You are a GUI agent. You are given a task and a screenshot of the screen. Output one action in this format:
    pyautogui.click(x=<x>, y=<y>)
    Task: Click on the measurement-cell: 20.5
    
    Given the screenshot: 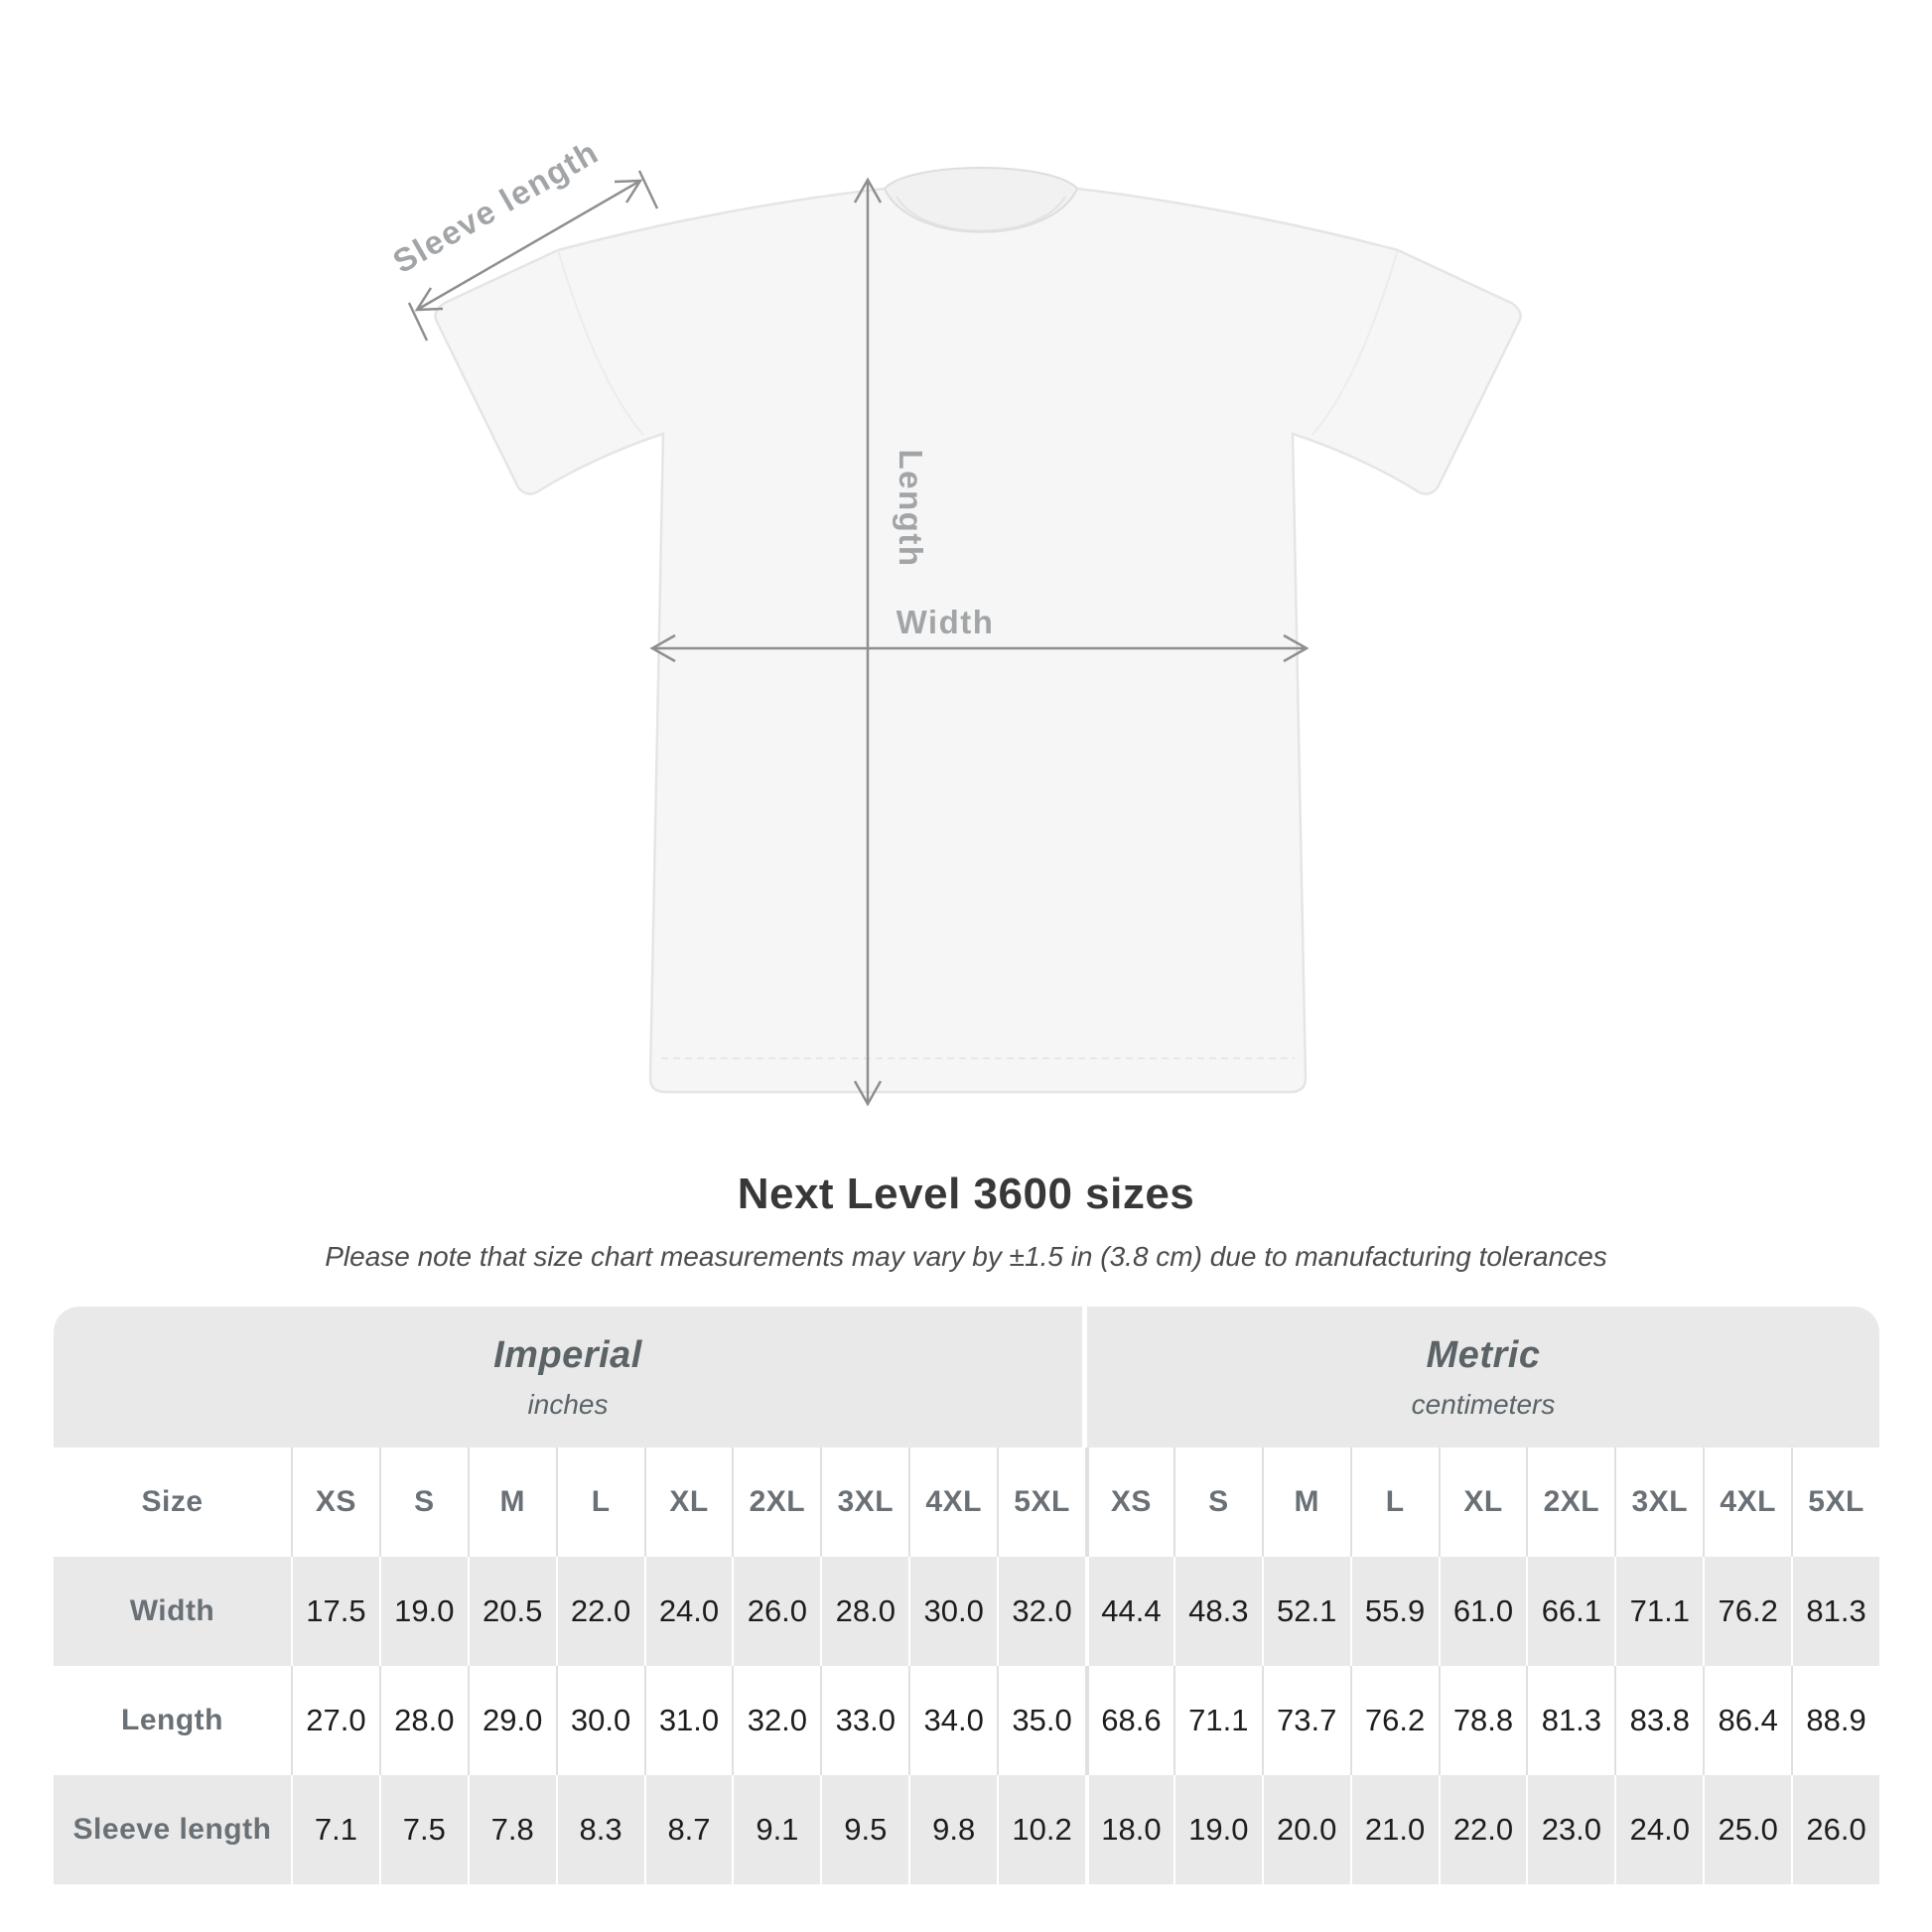 What is the action you would take?
    pyautogui.click(x=512, y=1611)
    